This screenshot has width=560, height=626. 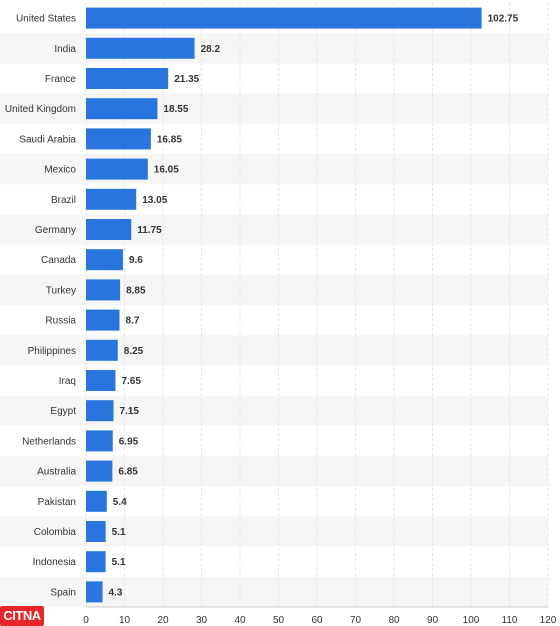 I want to click on bar-mexico, so click(x=117, y=169).